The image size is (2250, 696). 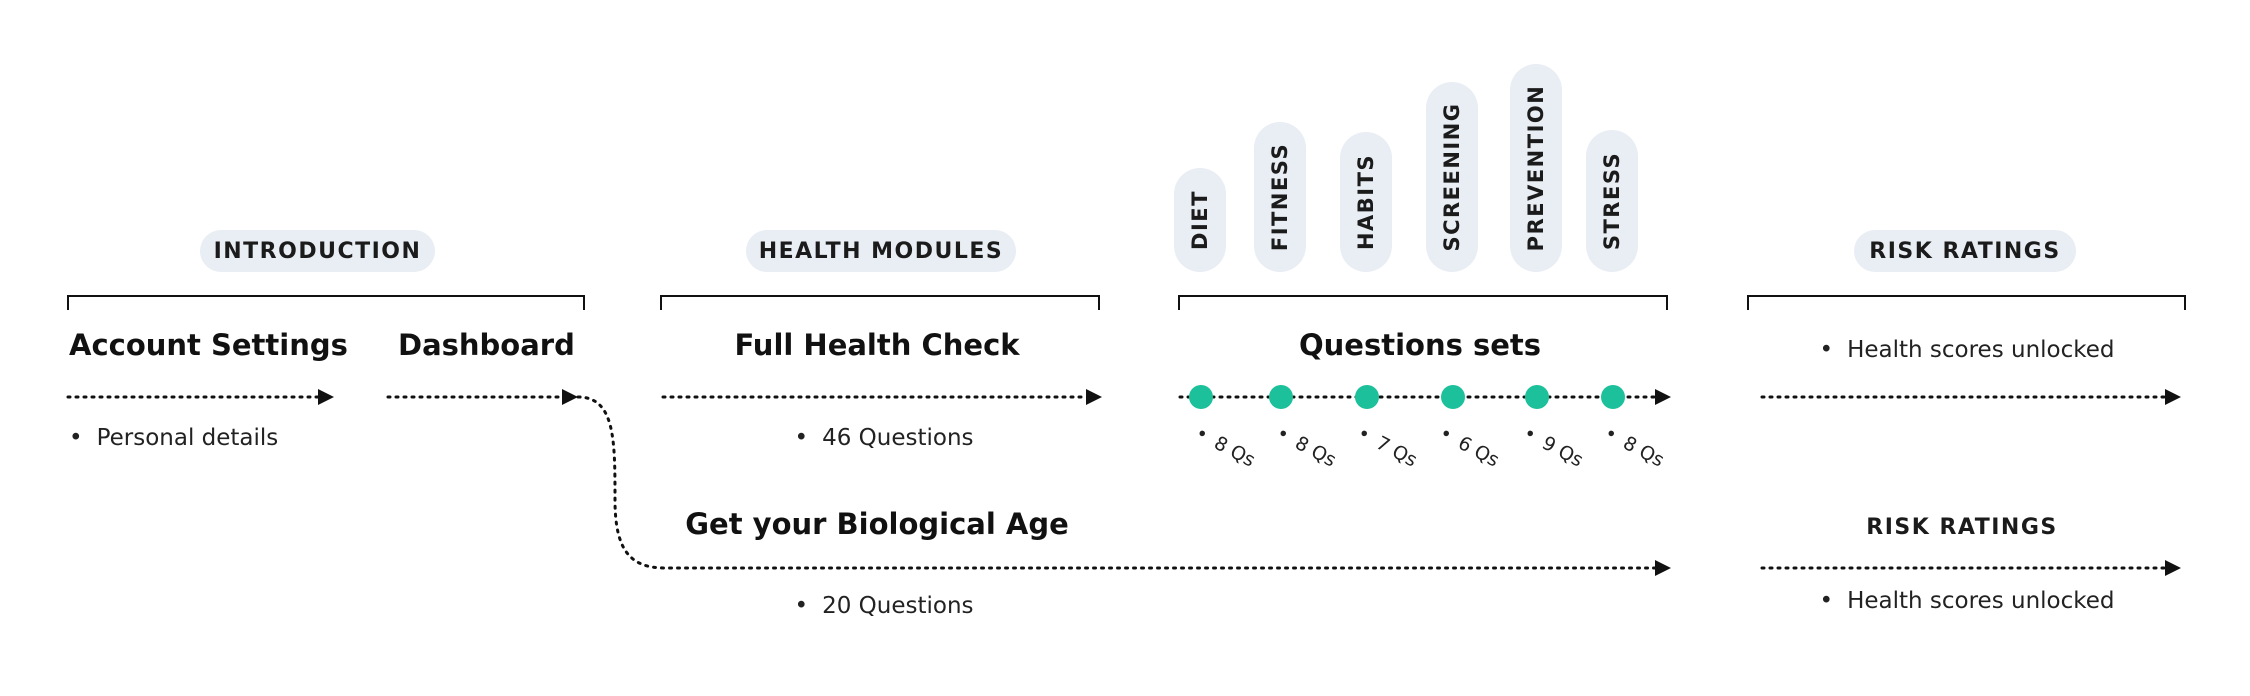 What do you see at coordinates (1423, 302) in the screenshot?
I see `question-sets-bracket` at bounding box center [1423, 302].